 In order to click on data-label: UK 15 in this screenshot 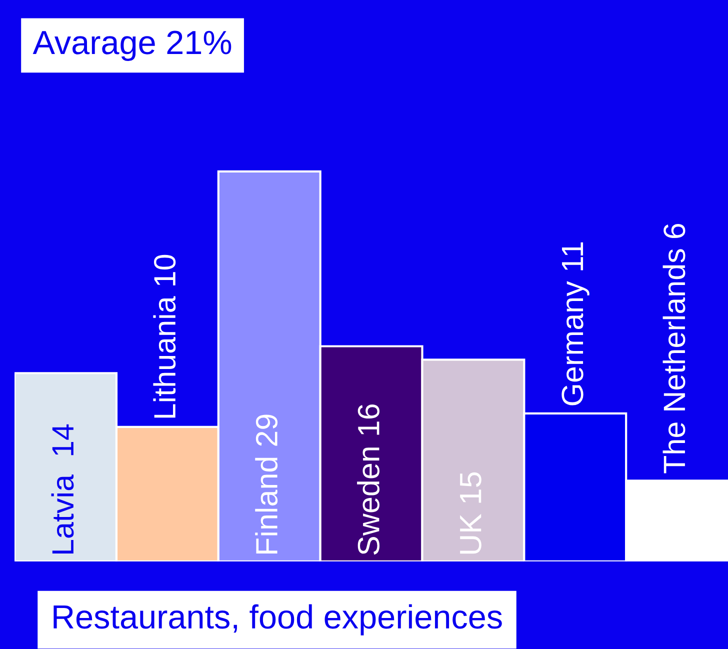, I will do `click(471, 513)`.